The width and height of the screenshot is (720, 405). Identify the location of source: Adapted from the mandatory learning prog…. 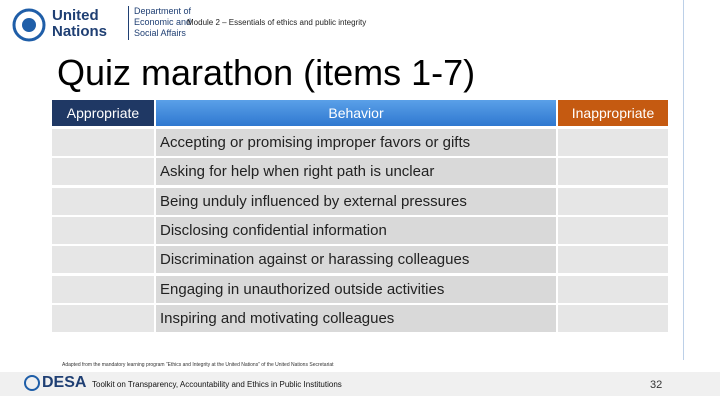
(198, 365).